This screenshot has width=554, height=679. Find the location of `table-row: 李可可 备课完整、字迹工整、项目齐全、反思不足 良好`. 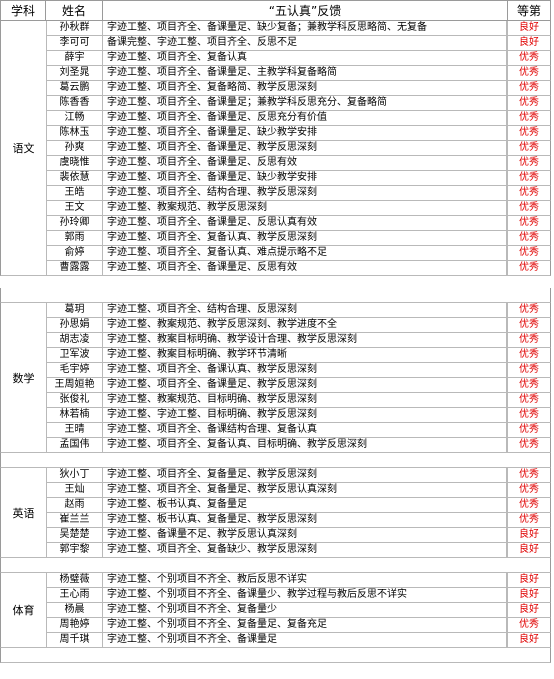

table-row: 李可可 备课完整、字迹工整、项目齐全、反思不足 良好 is located at coordinates (277, 43).